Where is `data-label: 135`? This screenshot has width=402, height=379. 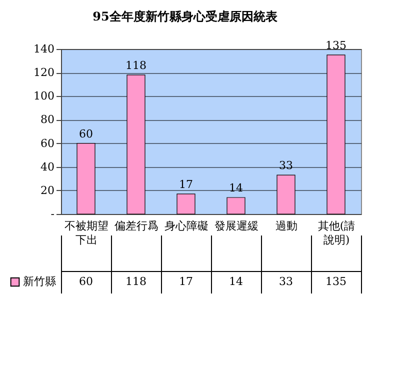
data-label: 135 is located at coordinates (336, 281).